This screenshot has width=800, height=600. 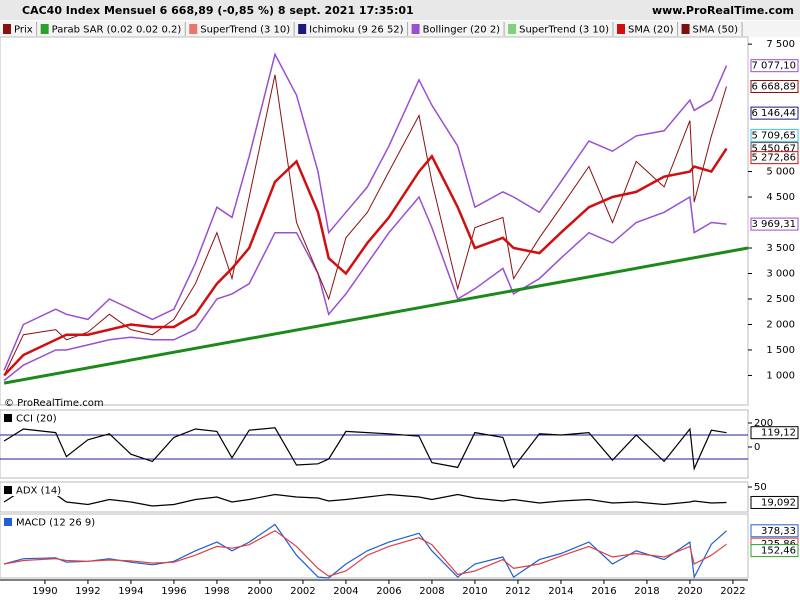 I want to click on panel-title: CCI (20), so click(x=36, y=419).